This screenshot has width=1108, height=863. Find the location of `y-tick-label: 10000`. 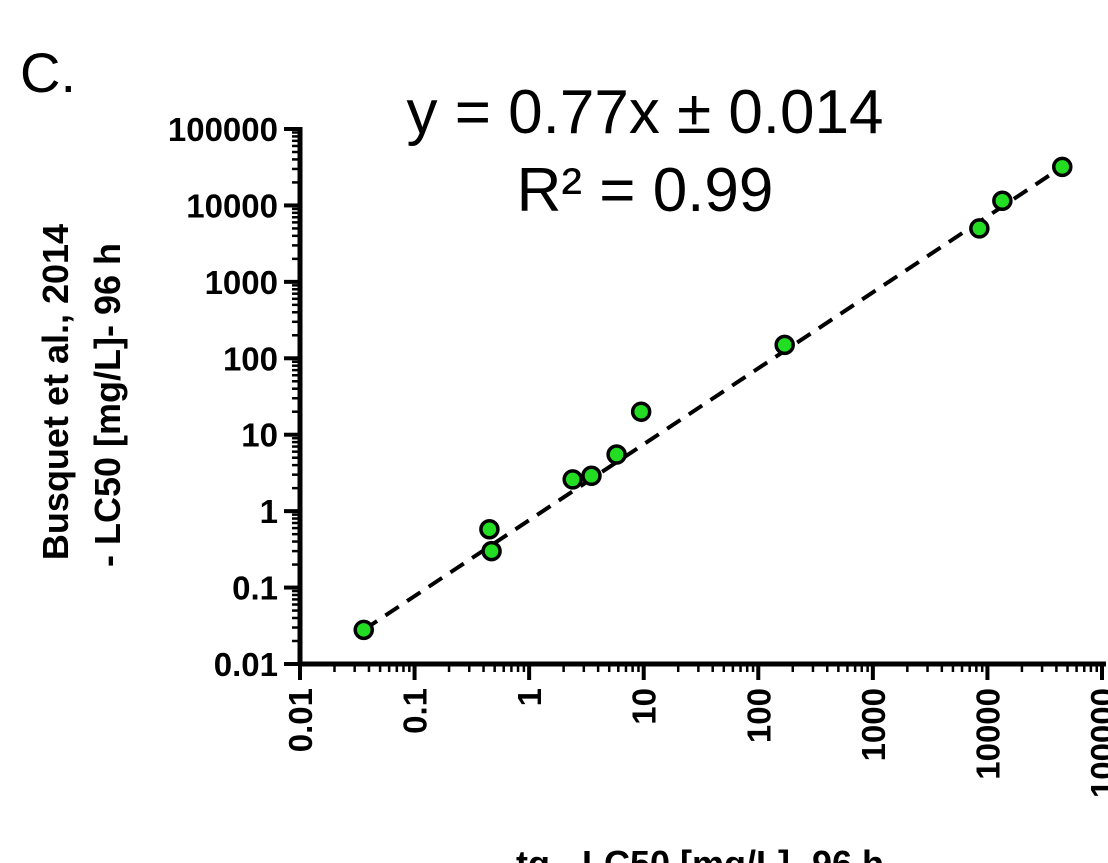

y-tick-label: 10000 is located at coordinates (232, 205).